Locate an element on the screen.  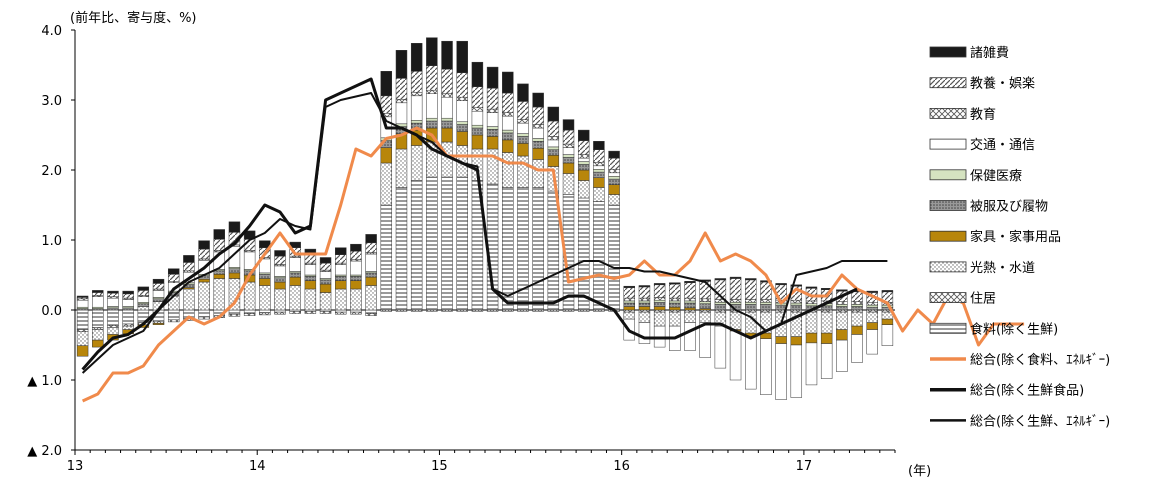
legend-label: 保健医療 is located at coordinates (996, 176).